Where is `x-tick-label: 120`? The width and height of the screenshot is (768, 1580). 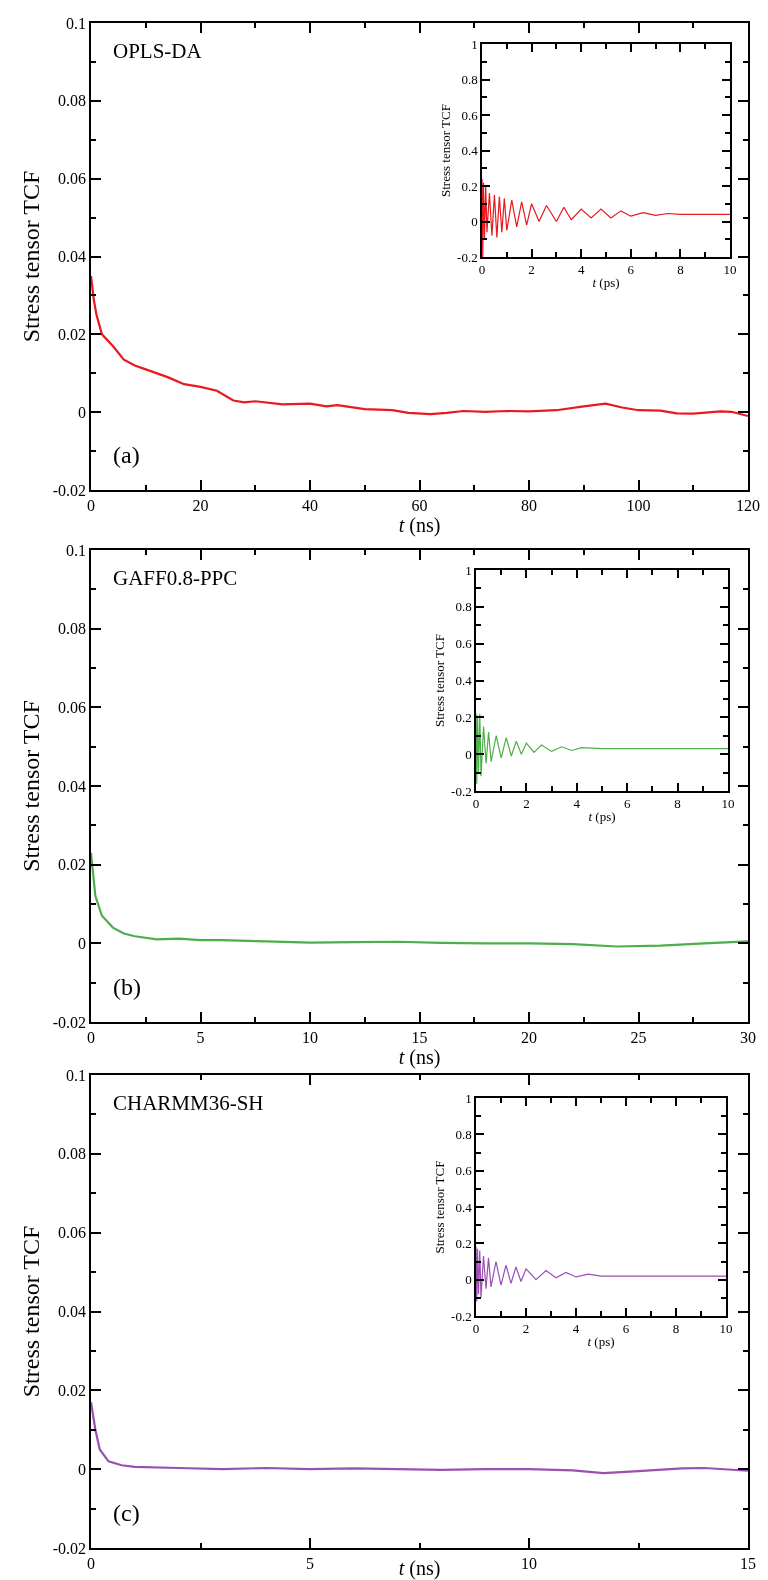 x-tick-label: 120 is located at coordinates (748, 505).